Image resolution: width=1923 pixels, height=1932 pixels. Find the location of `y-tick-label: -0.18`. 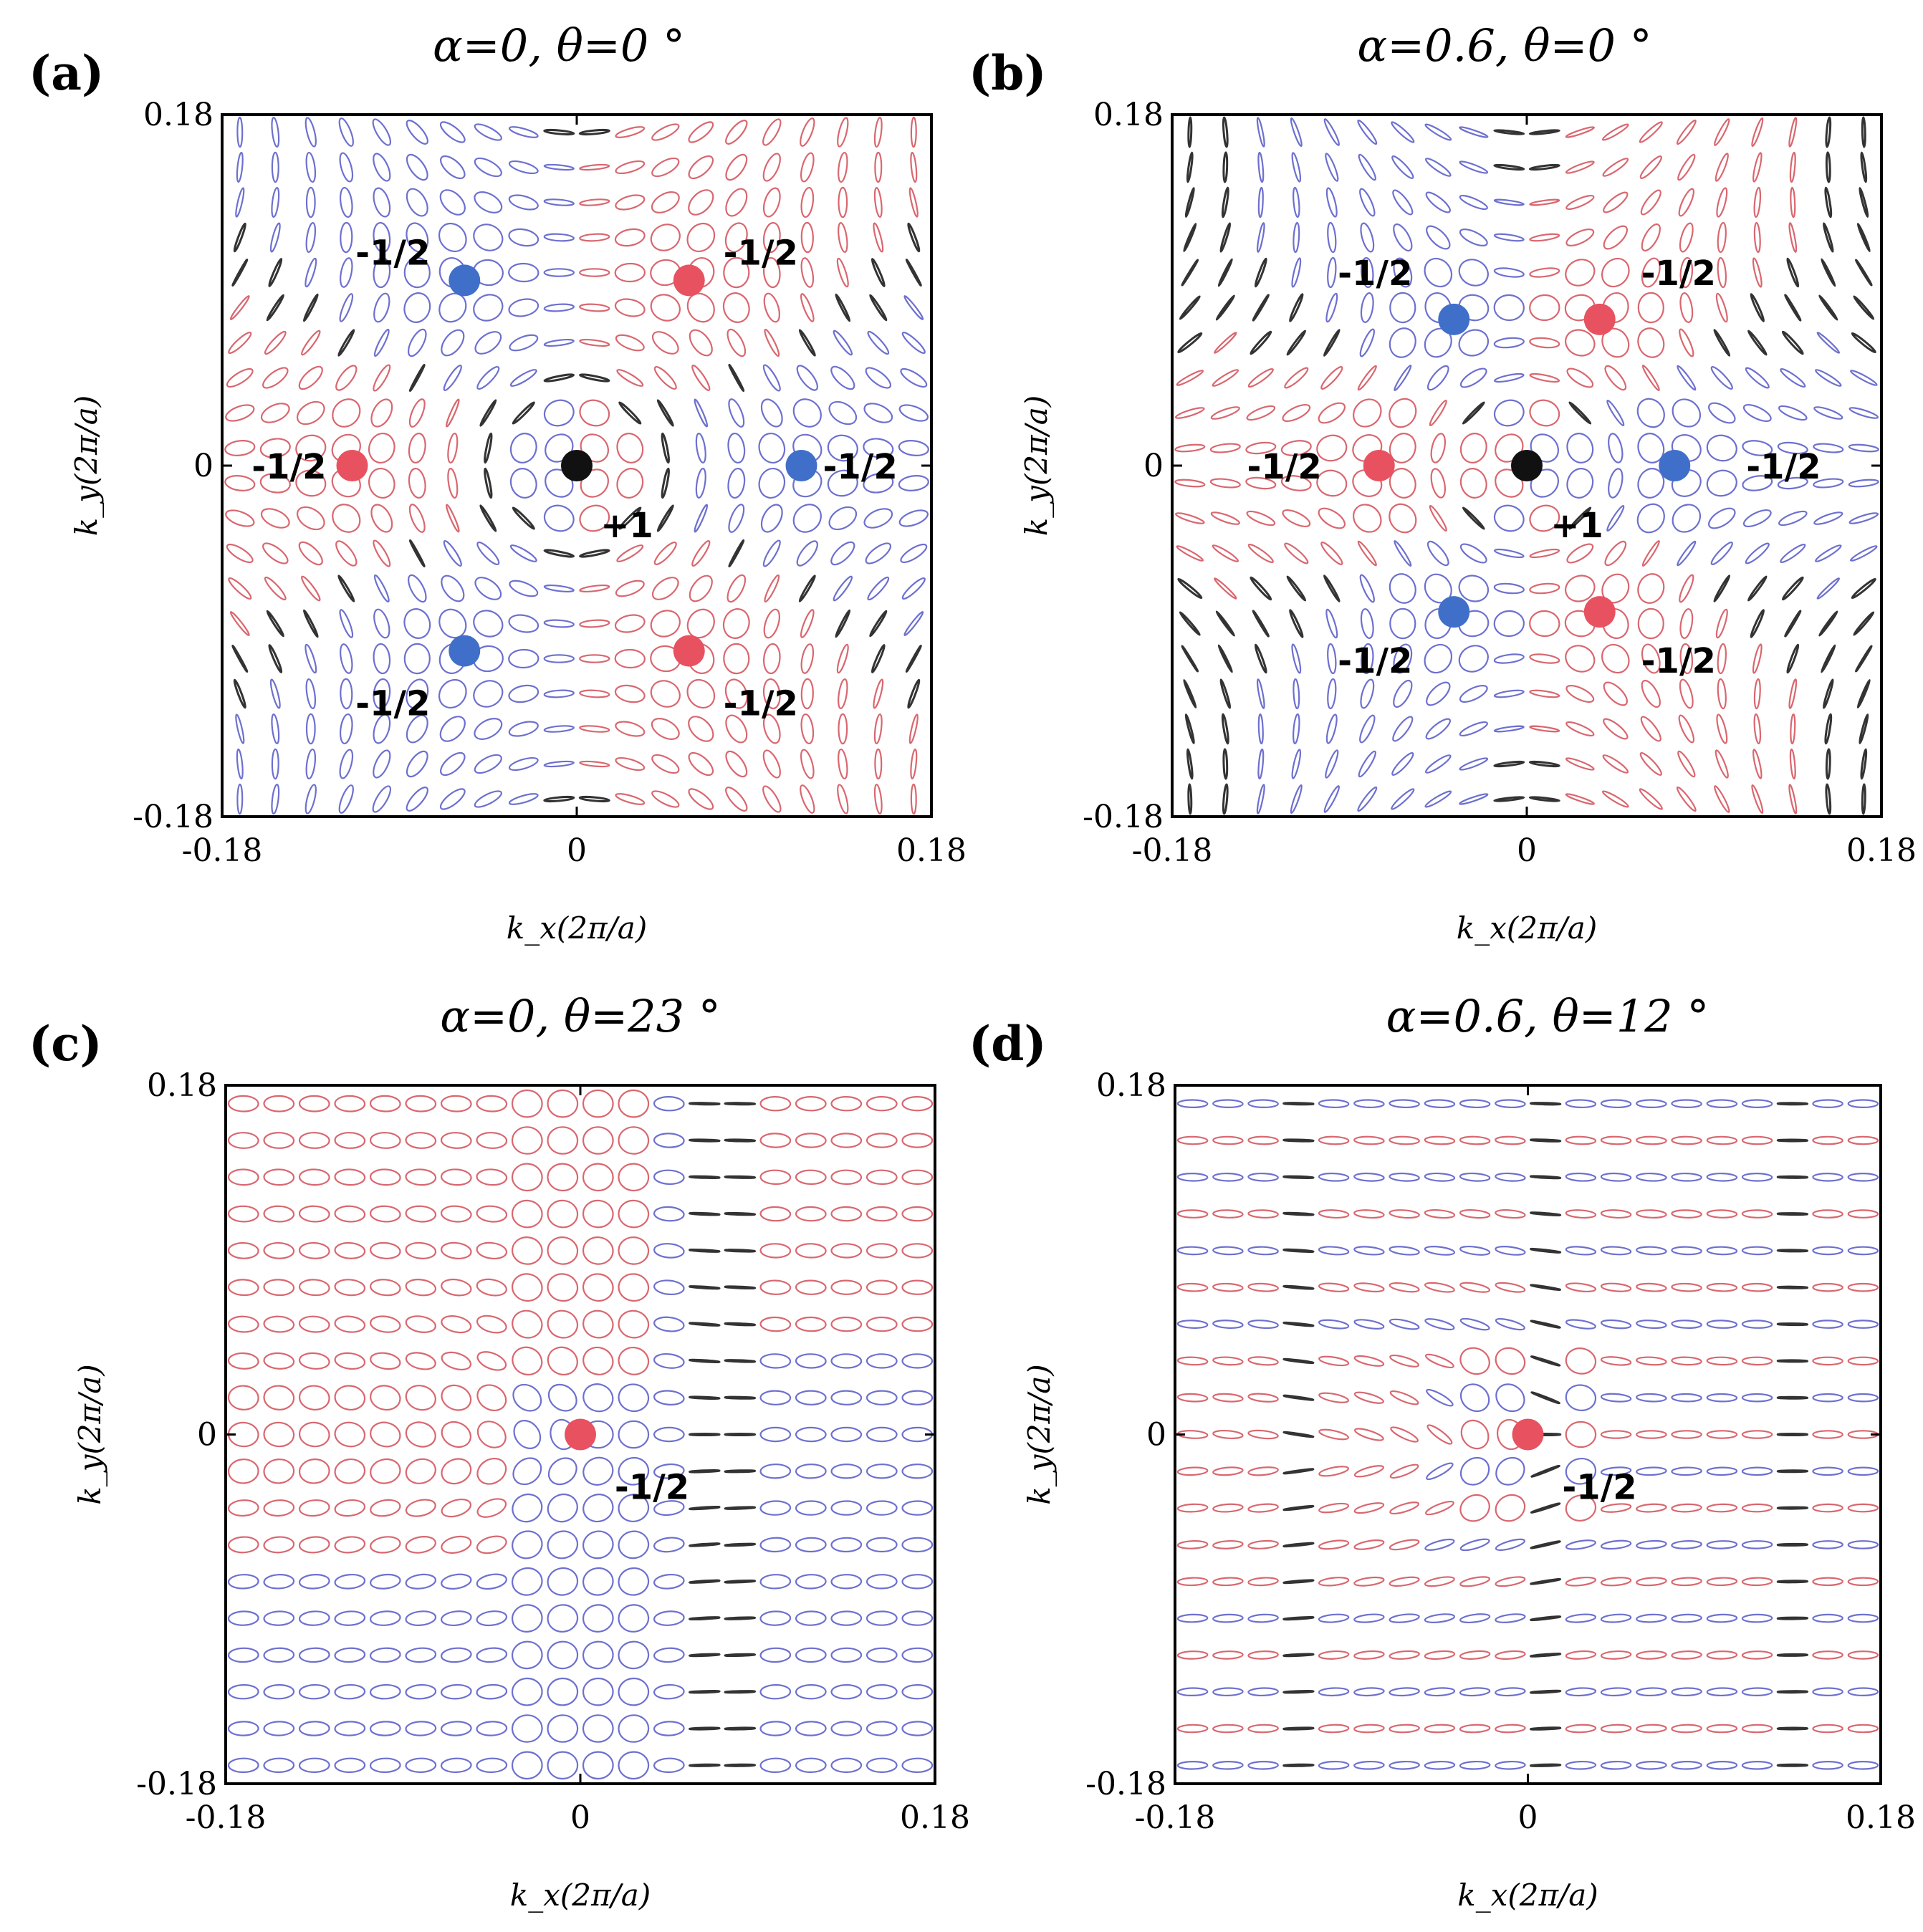

y-tick-label: -0.18 is located at coordinates (1126, 1784).